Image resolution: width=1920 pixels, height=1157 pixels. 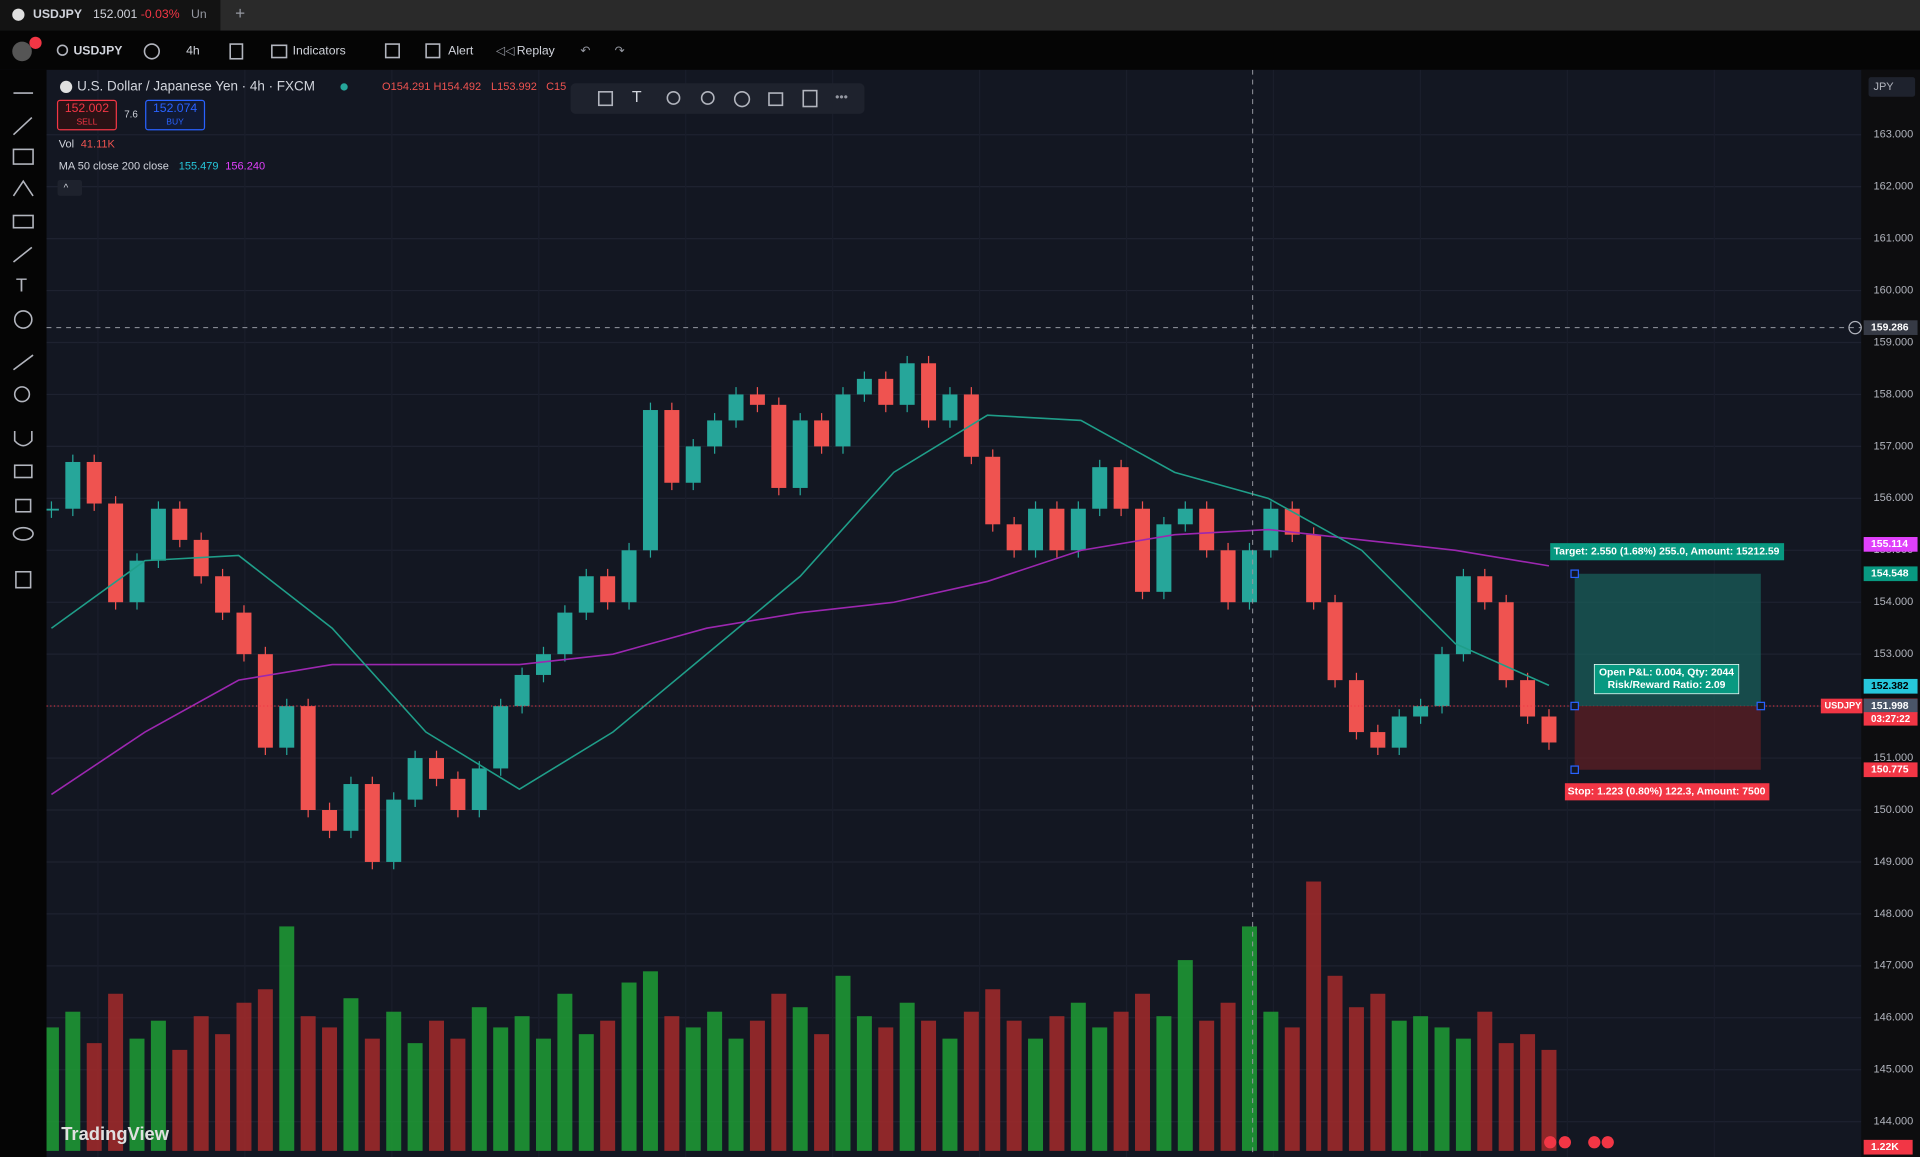 What do you see at coordinates (585, 51) in the screenshot?
I see `undo-button: ↶` at bounding box center [585, 51].